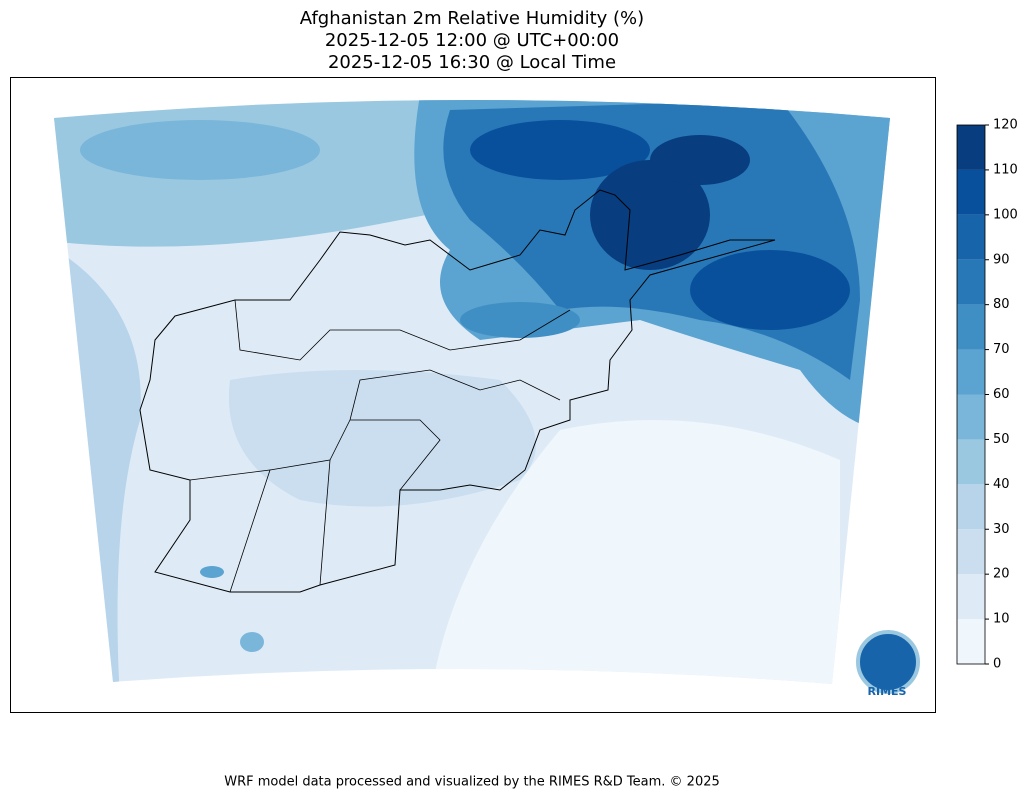  I want to click on colorbar-tick-label: 70, so click(1001, 349).